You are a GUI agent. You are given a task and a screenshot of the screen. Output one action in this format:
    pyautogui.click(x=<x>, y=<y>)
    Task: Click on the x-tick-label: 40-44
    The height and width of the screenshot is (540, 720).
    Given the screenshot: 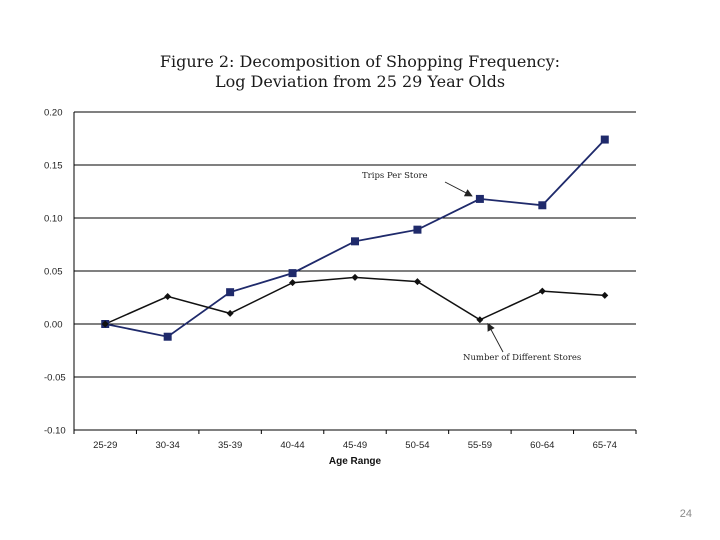 What is the action you would take?
    pyautogui.click(x=292, y=445)
    